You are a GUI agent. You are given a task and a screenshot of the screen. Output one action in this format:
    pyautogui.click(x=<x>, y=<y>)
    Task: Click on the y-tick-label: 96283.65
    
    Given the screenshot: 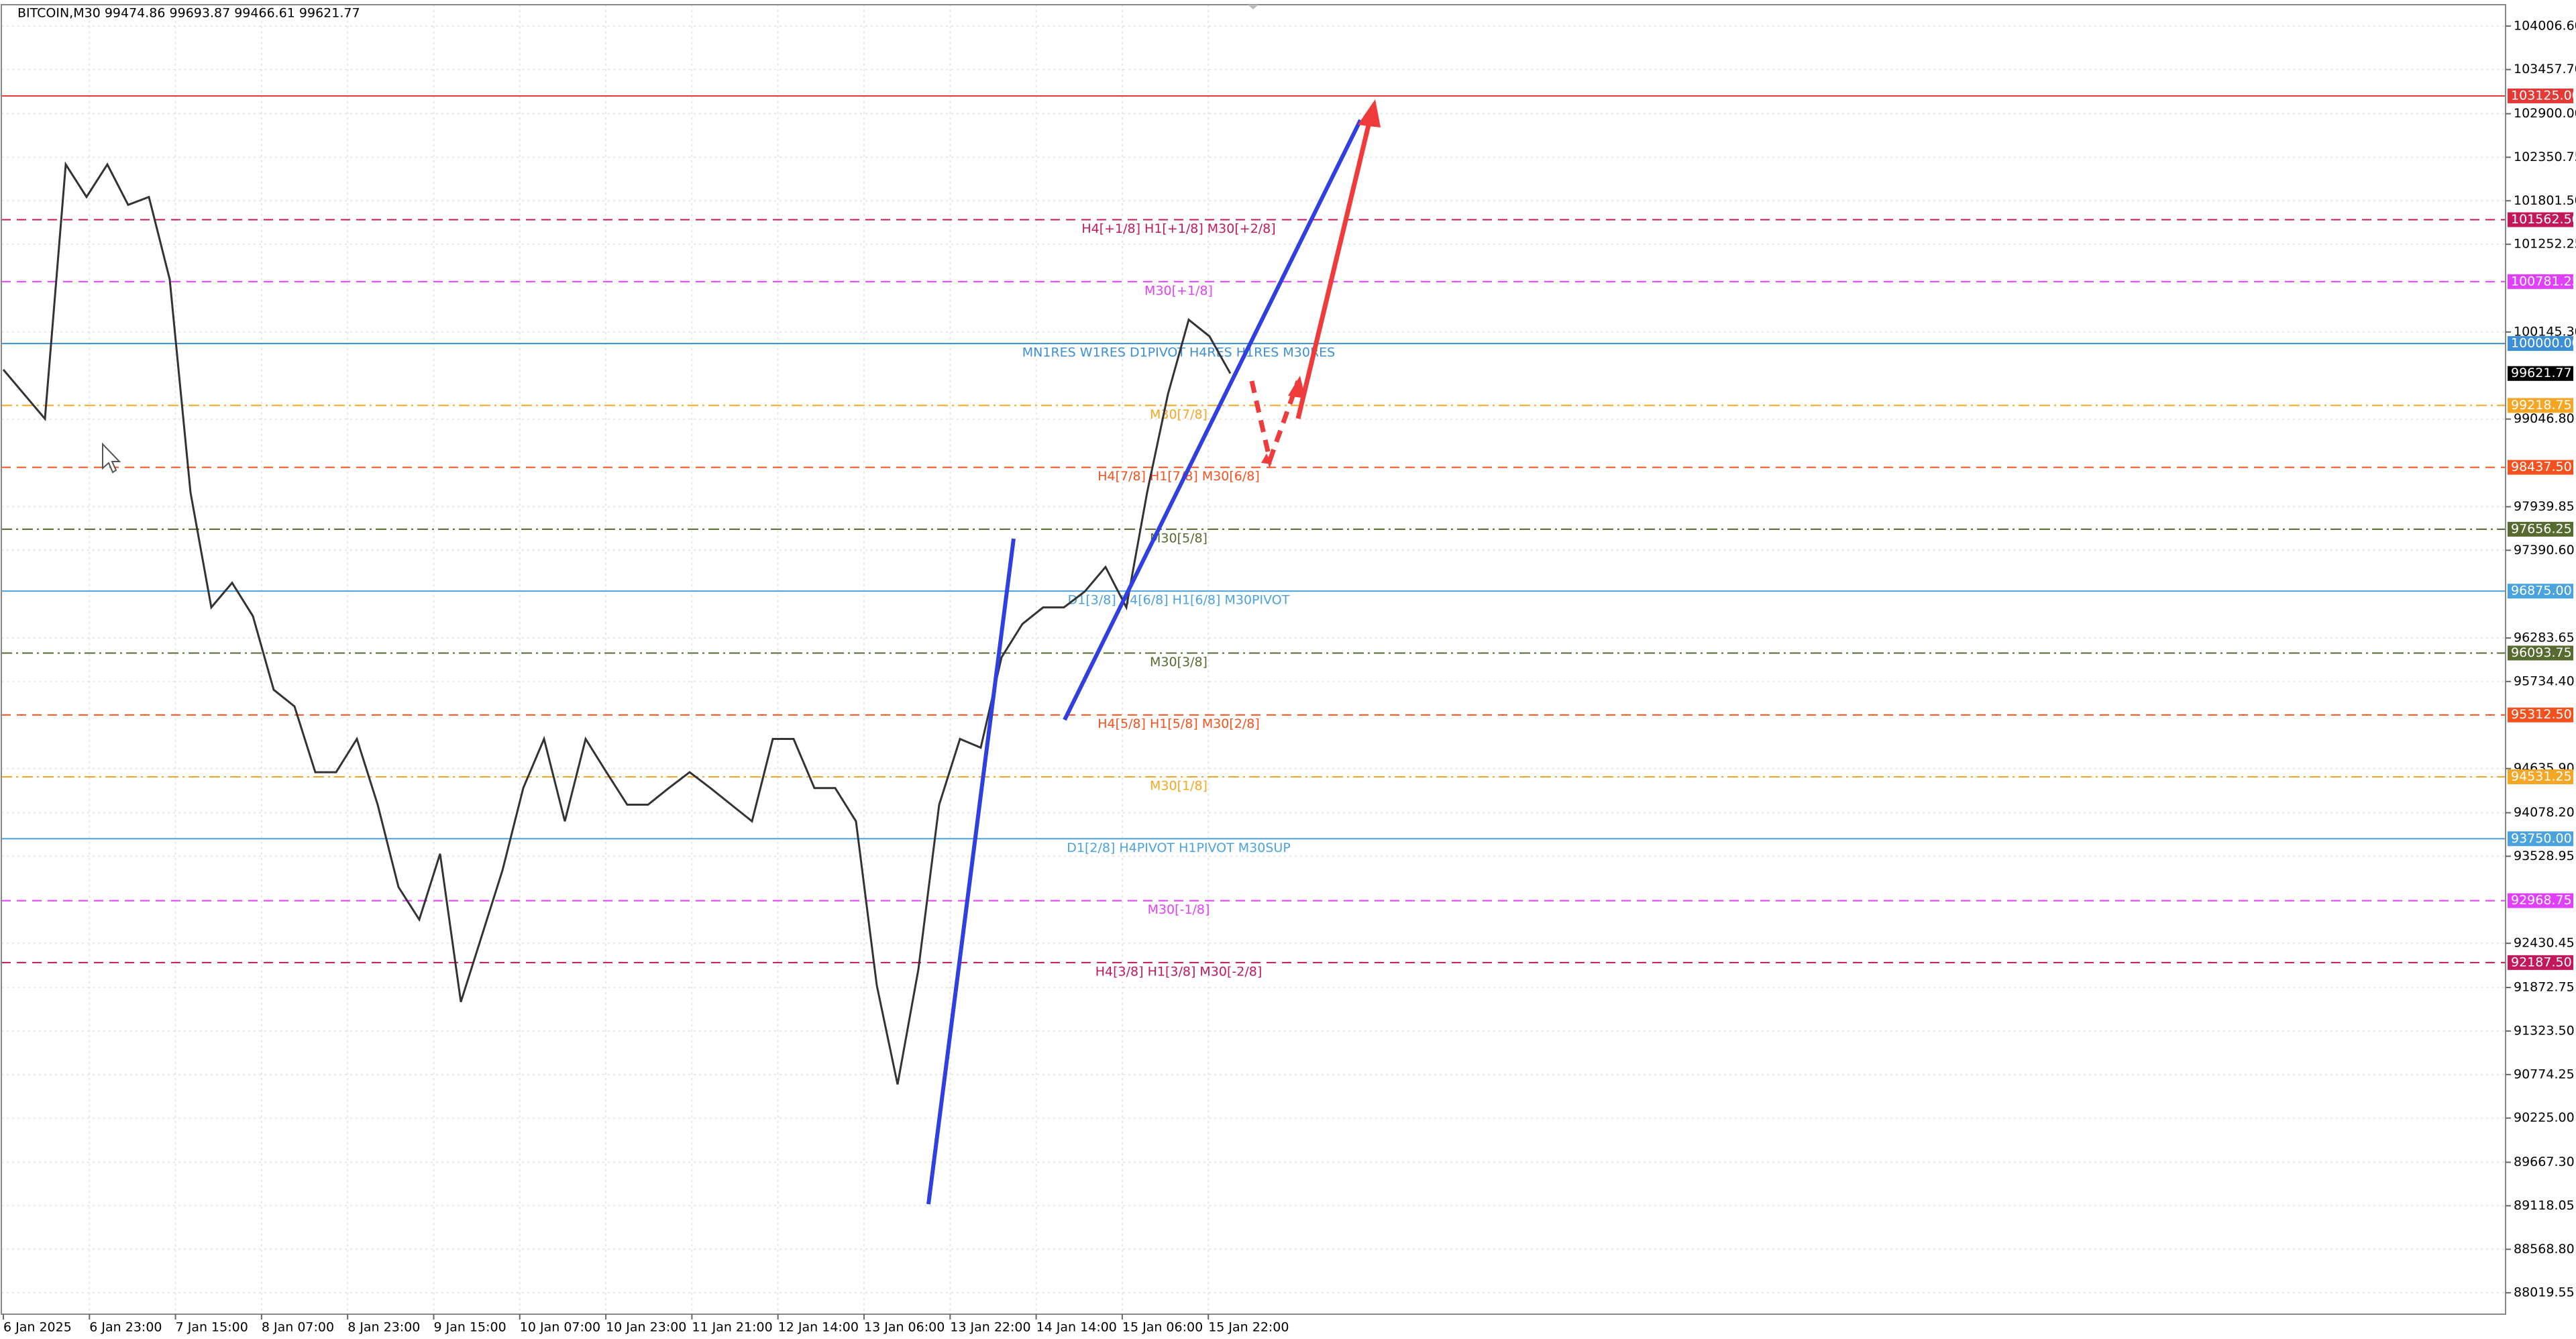 What is the action you would take?
    pyautogui.click(x=2544, y=638)
    